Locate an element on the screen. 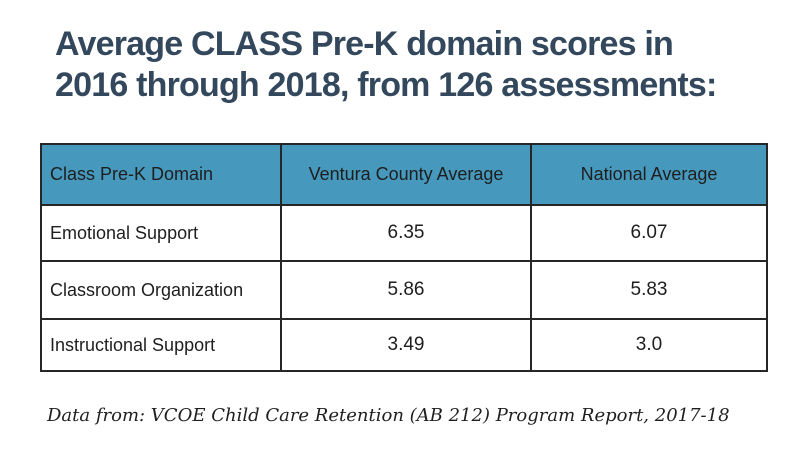 The width and height of the screenshot is (800, 471). page-title-line-1: Average CLASS Pre-K domain scores in is located at coordinates (364, 44).